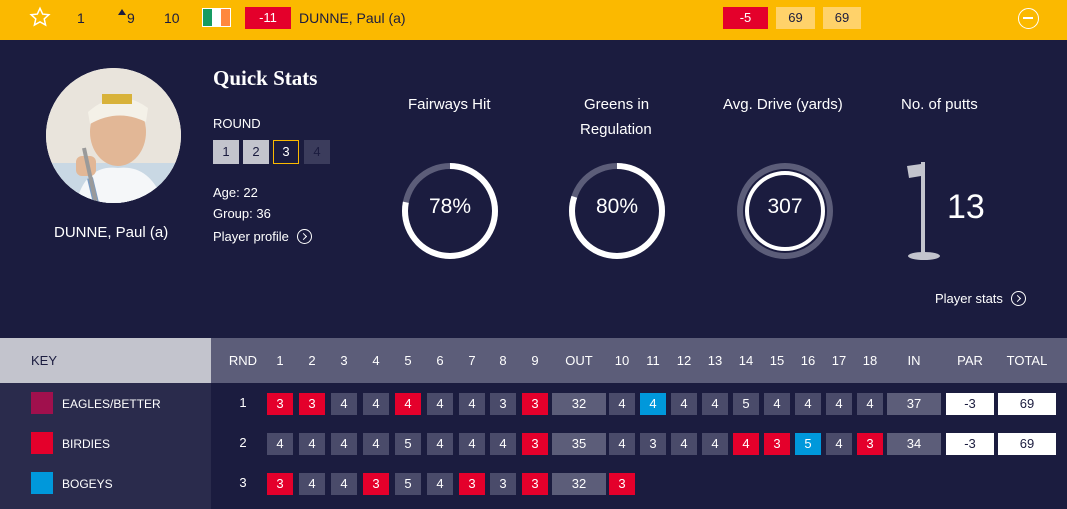 The width and height of the screenshot is (1067, 509). What do you see at coordinates (237, 123) in the screenshot?
I see `round-label: ROUND` at bounding box center [237, 123].